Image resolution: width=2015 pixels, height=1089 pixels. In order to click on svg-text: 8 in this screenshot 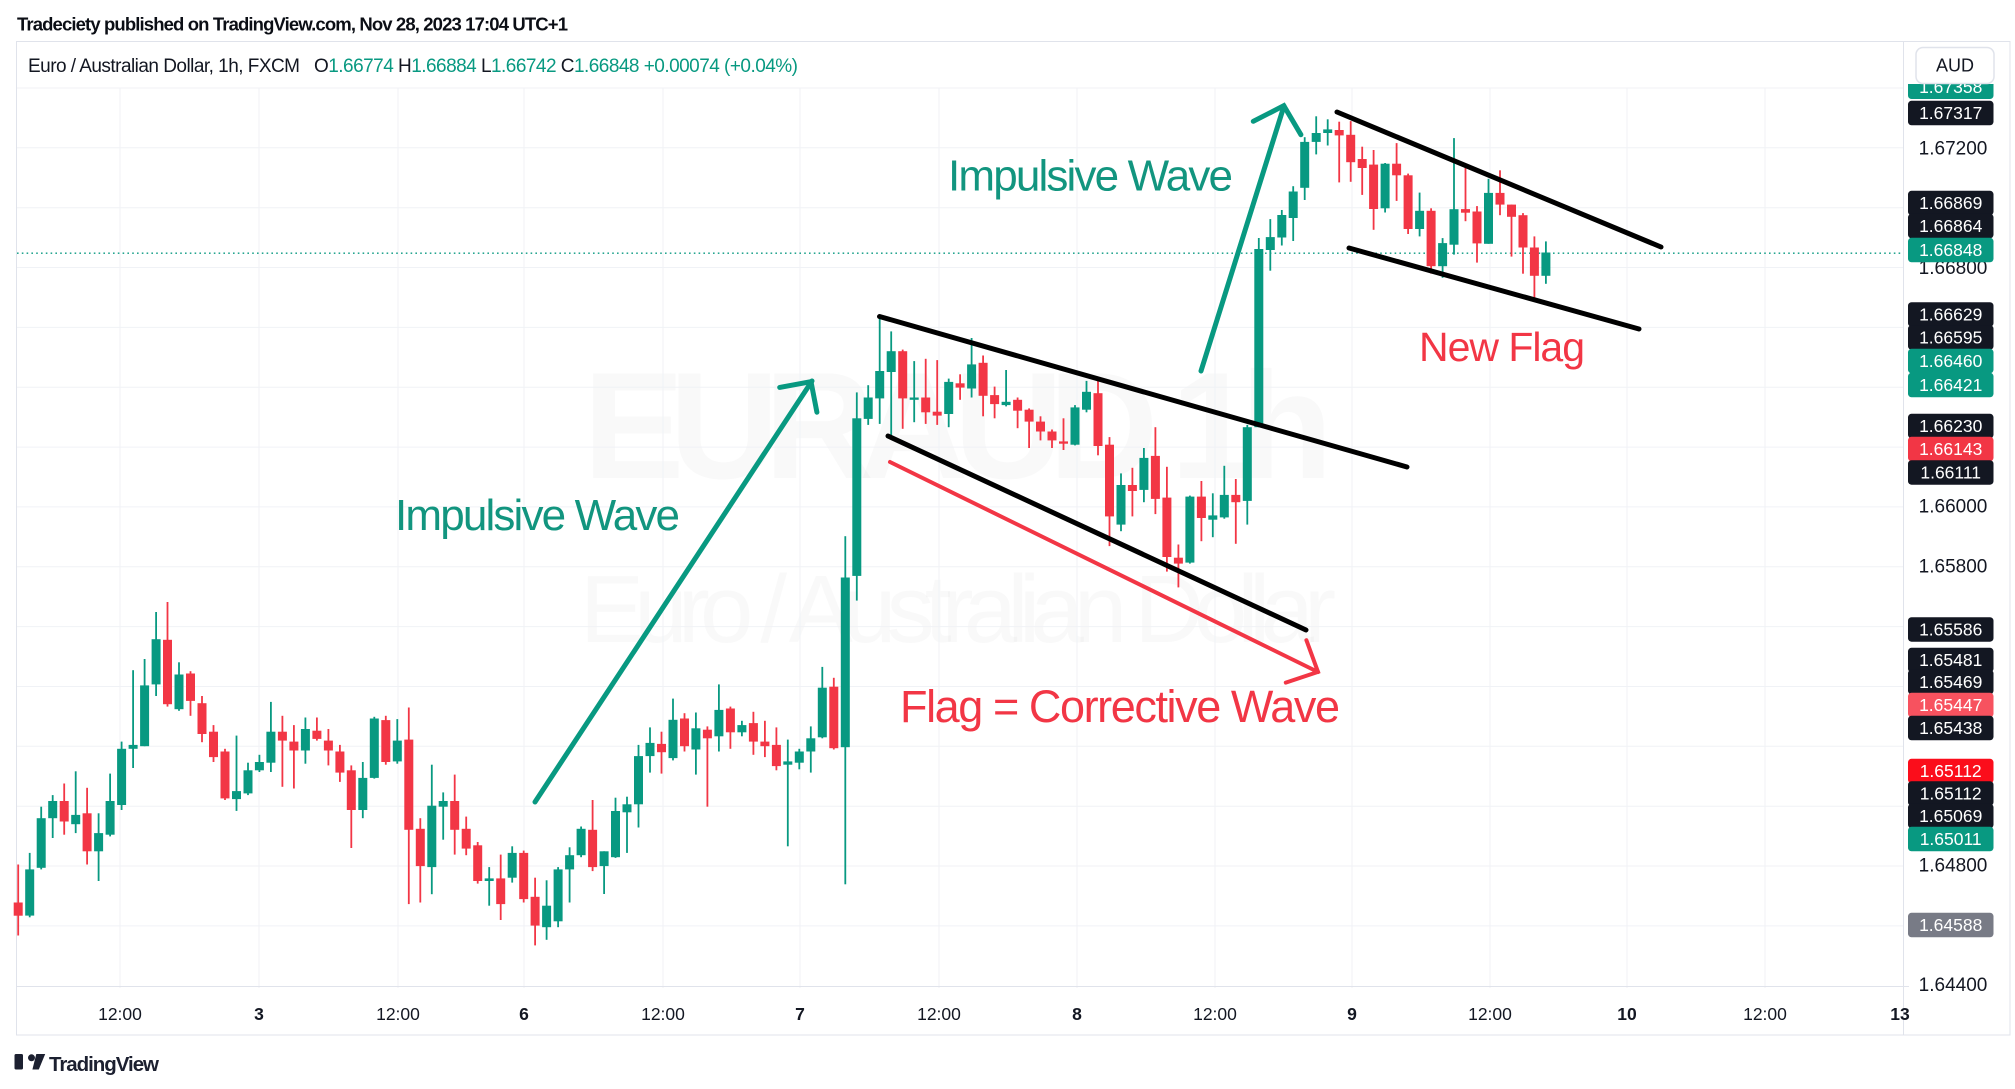, I will do `click(1077, 1014)`.